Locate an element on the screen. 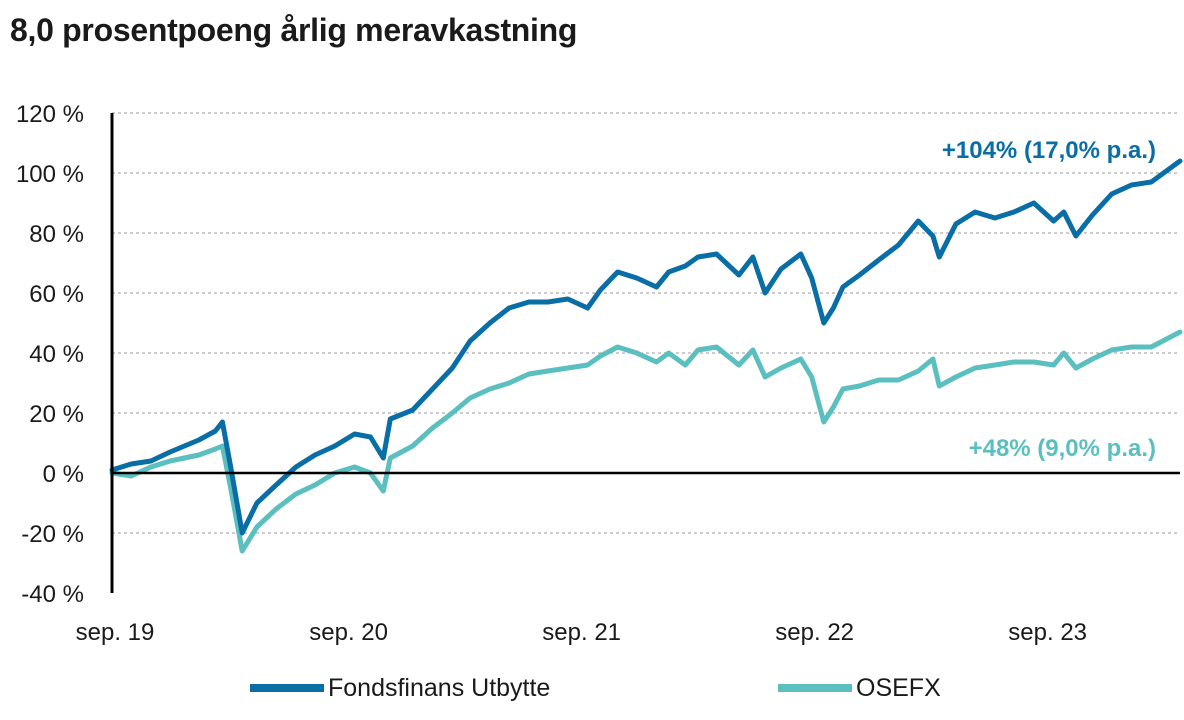 This screenshot has width=1184, height=720. legend-label-osefx: OSEFX is located at coordinates (898, 687).